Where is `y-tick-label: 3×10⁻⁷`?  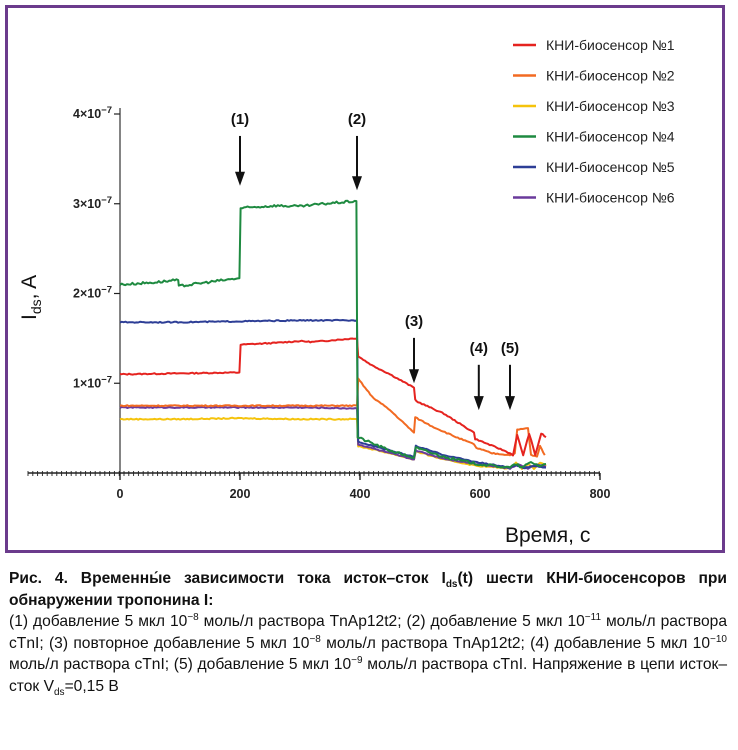 y-tick-label: 3×10⁻⁷ is located at coordinates (92, 203).